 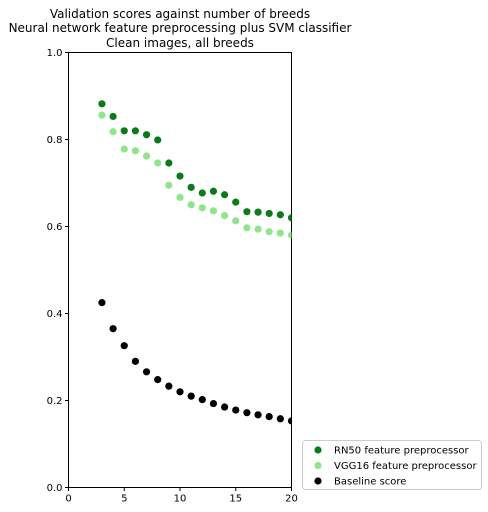 What do you see at coordinates (55, 401) in the screenshot?
I see `y-tick-label: 0.2` at bounding box center [55, 401].